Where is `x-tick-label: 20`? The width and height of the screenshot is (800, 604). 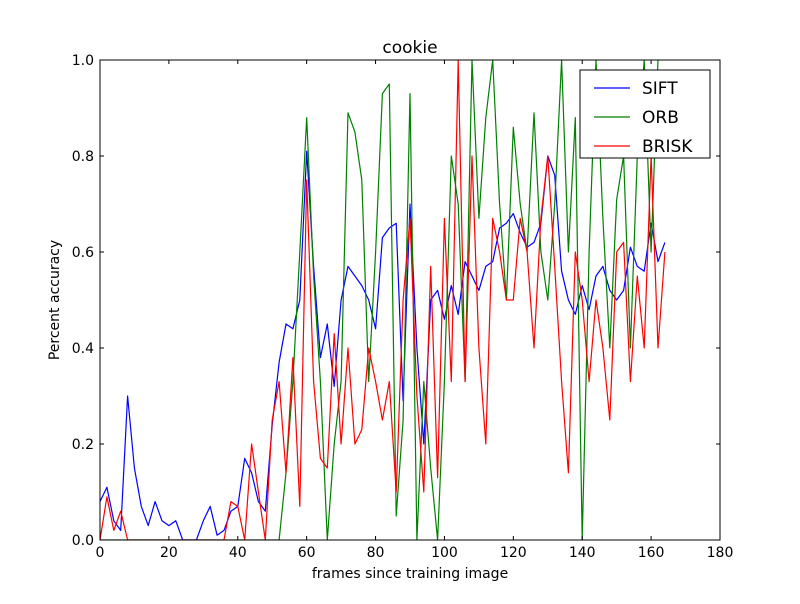
x-tick-label: 20 is located at coordinates (169, 553).